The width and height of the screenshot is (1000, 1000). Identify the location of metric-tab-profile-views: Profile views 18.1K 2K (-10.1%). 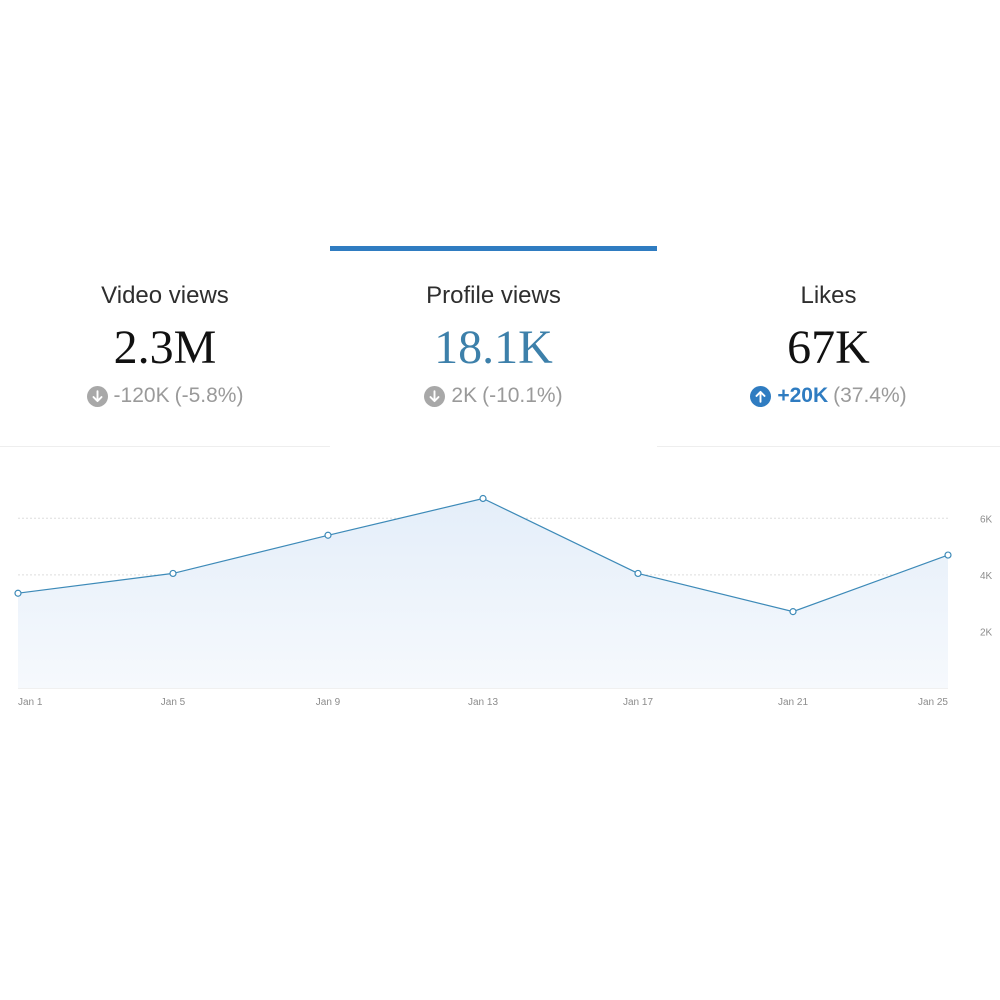
(493, 346).